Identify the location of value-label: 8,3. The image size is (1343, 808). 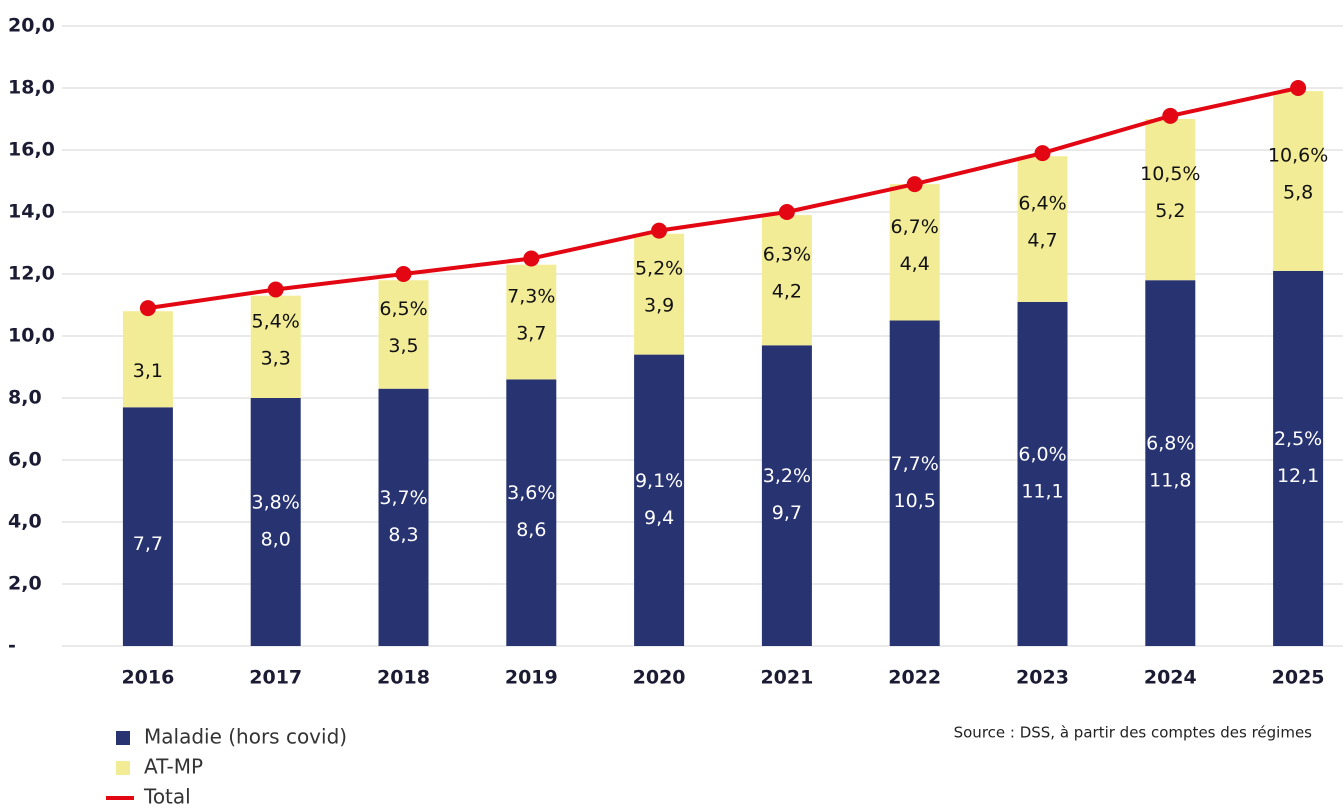
(403, 535).